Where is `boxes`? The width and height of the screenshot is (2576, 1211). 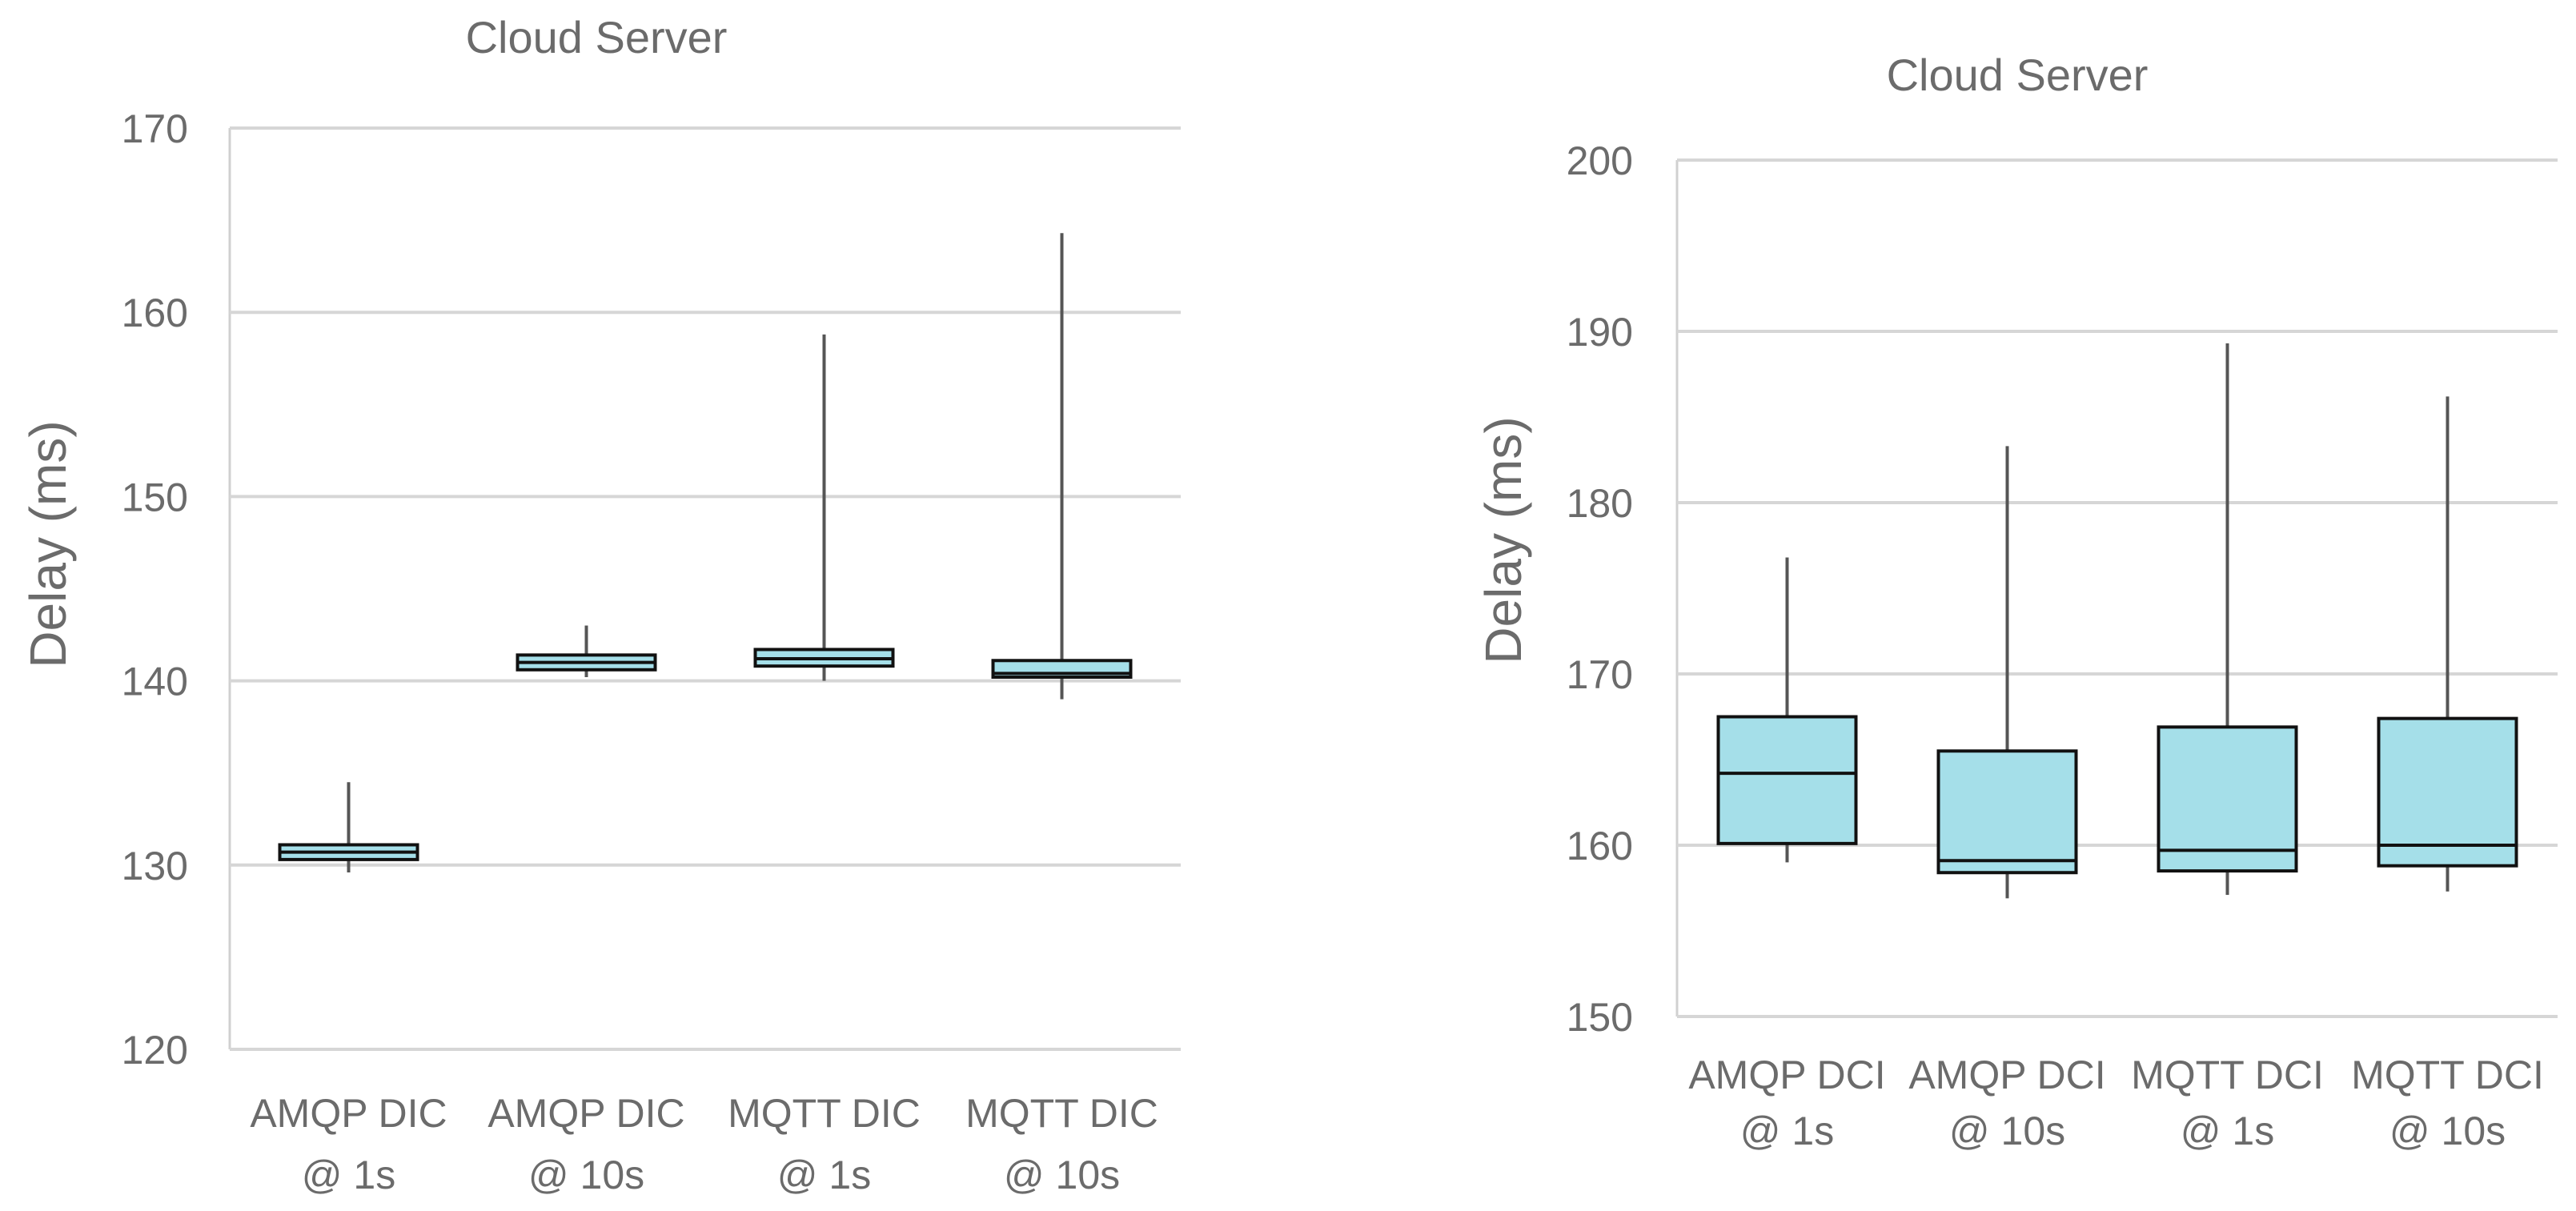
boxes is located at coordinates (2117, 621).